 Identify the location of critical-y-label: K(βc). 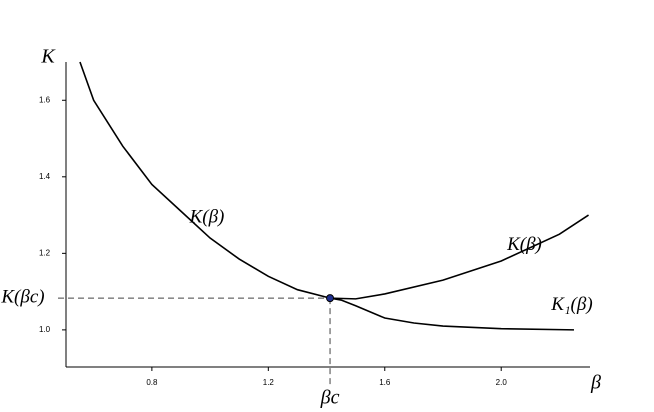
(22, 296).